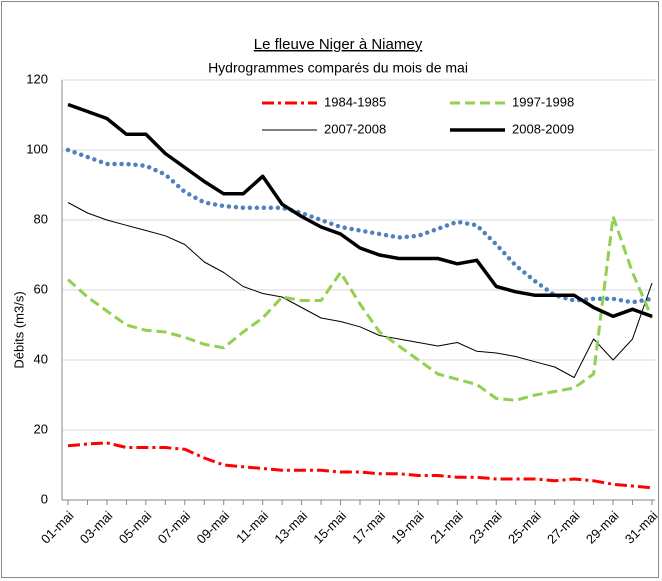 The height and width of the screenshot is (581, 662). I want to click on y-tick-label: 0, so click(44, 498).